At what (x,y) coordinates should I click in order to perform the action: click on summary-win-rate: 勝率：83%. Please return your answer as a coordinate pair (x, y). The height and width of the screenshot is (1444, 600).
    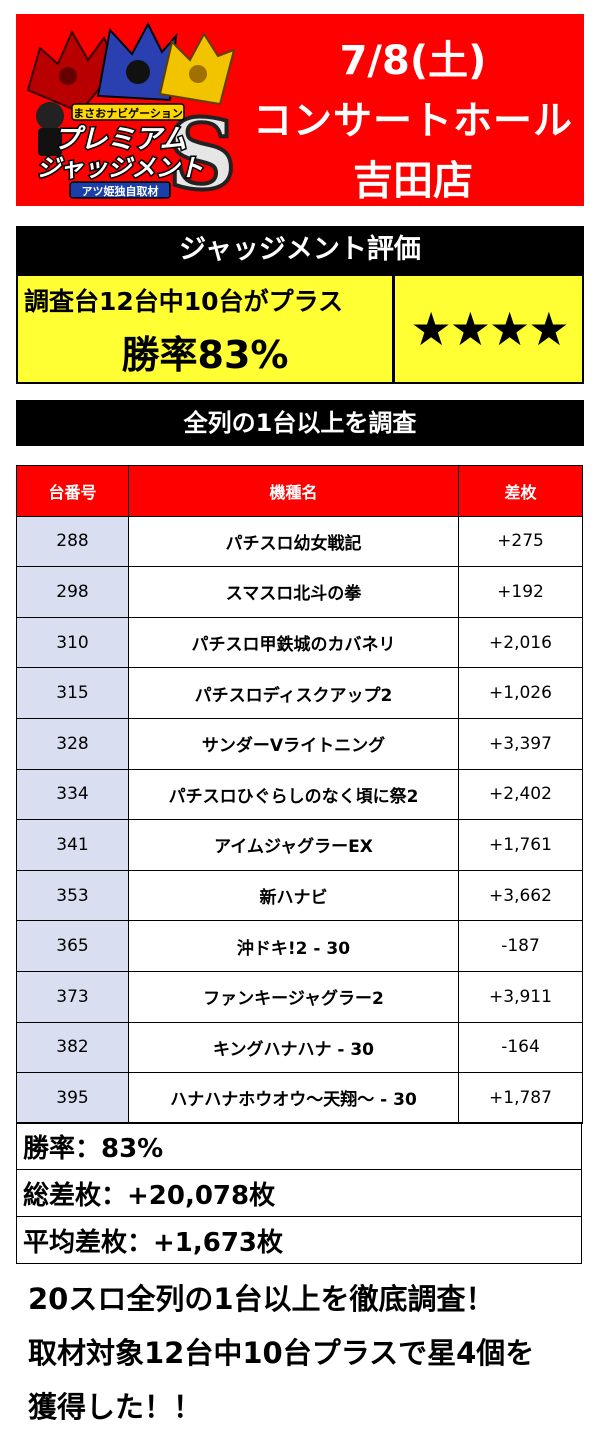
    Looking at the image, I should click on (299, 1146).